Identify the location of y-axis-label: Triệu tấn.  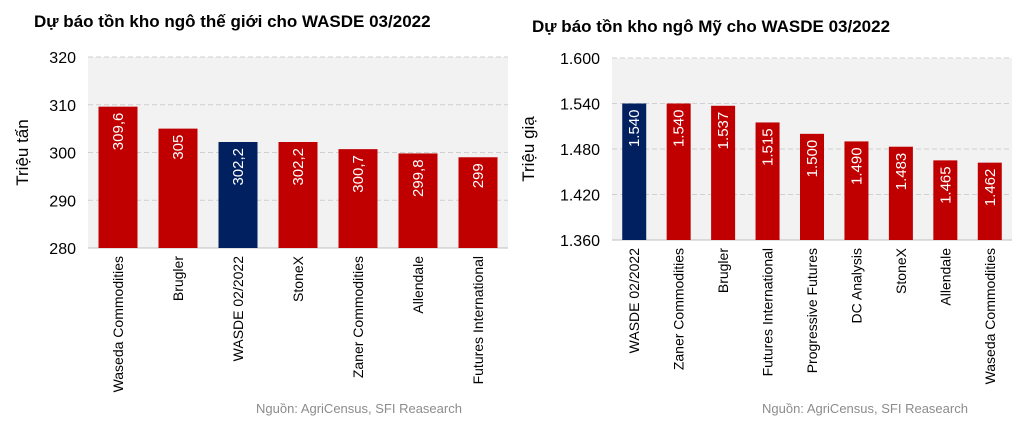
(22, 152).